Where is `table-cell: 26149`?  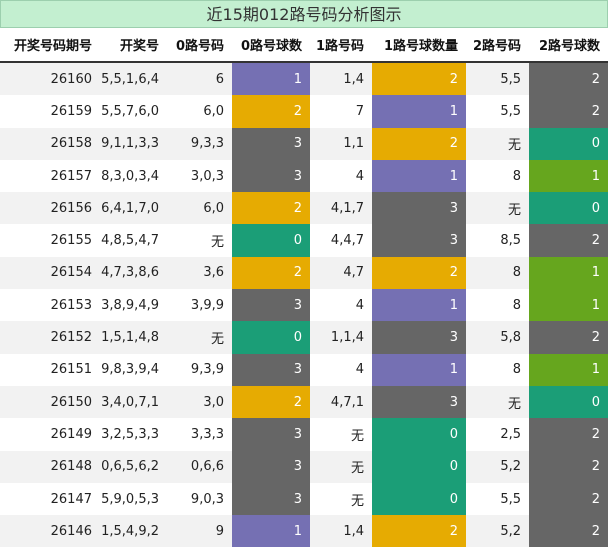
table-cell: 26149 is located at coordinates (71, 434).